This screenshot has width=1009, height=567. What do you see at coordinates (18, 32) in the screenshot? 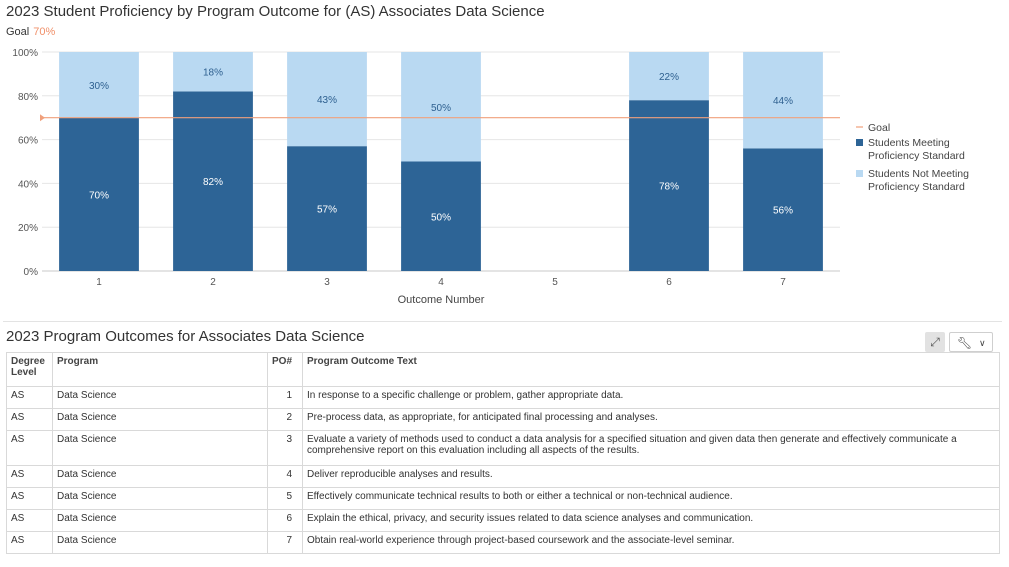
I see `goal-label-text: Goal` at bounding box center [18, 32].